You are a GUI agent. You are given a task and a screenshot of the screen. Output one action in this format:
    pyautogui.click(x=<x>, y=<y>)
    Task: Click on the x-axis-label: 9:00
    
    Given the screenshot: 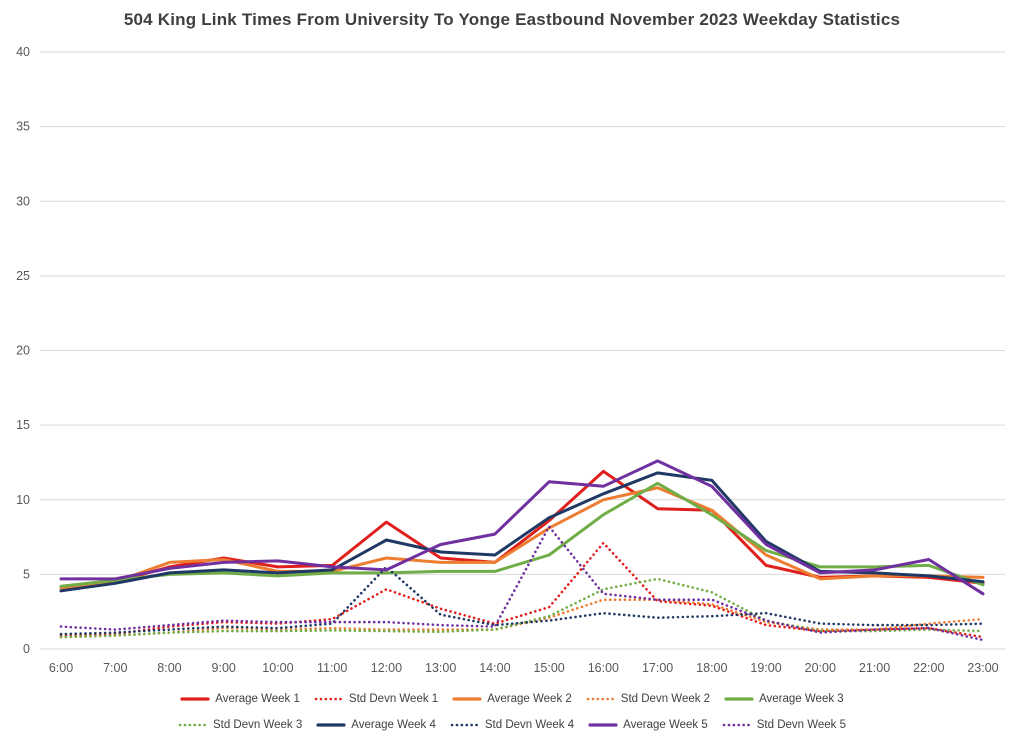 What is the action you would take?
    pyautogui.click(x=224, y=668)
    